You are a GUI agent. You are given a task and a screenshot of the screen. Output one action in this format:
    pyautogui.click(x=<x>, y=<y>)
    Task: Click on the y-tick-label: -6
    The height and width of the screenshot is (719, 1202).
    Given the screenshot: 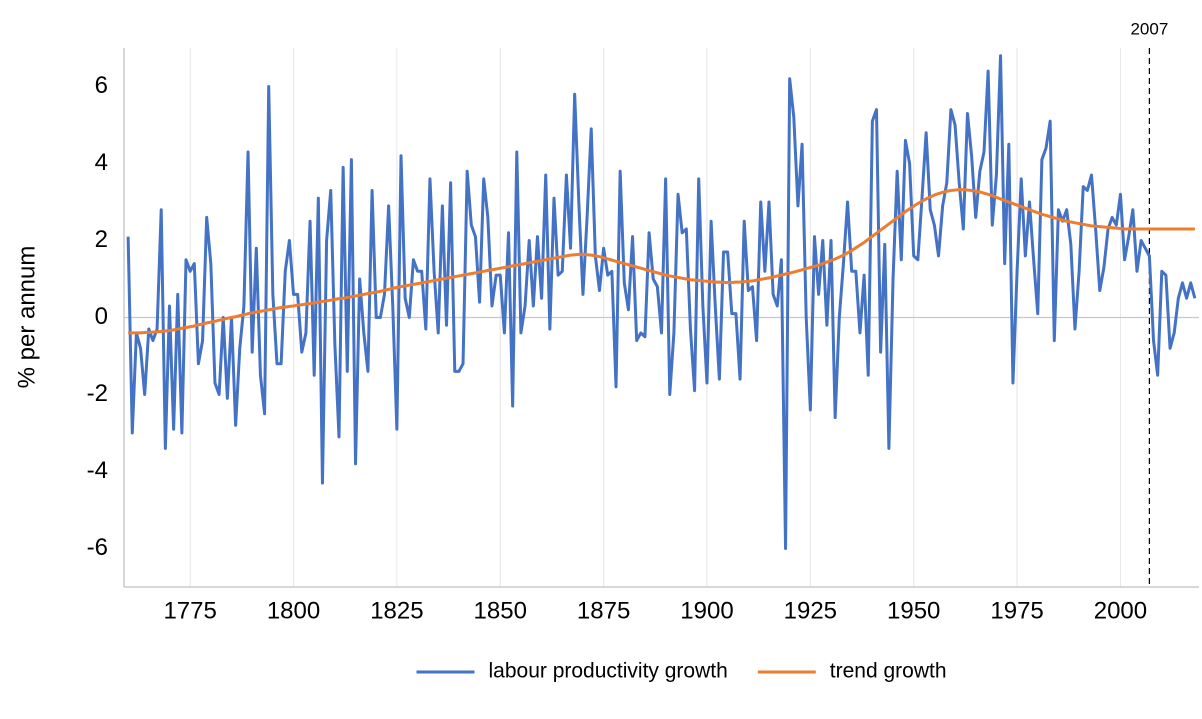 What is the action you would take?
    pyautogui.click(x=97, y=547)
    